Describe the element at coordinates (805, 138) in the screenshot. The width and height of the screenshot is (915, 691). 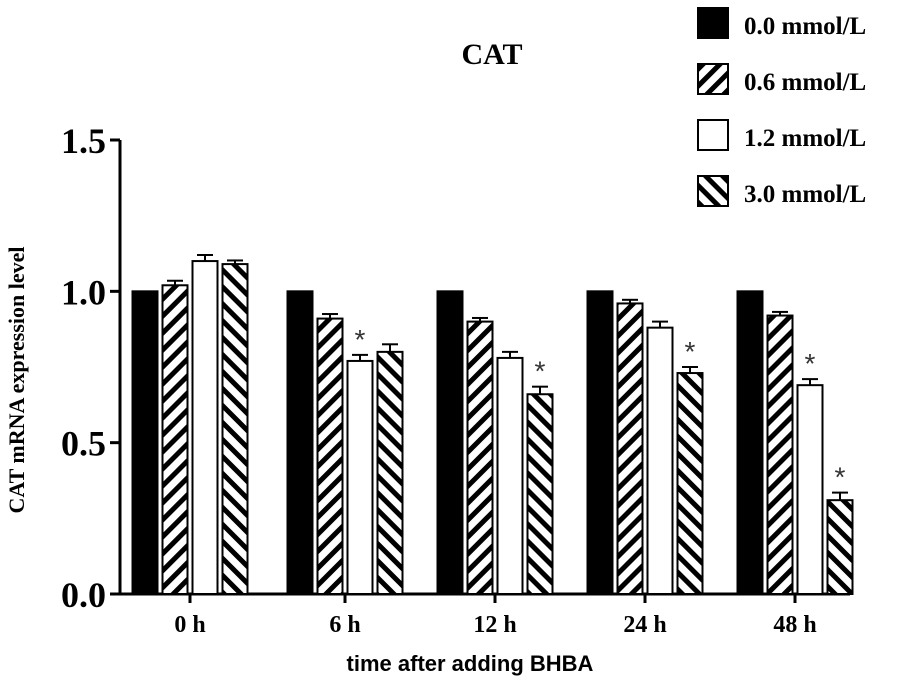
I see `legend-label: 1.2 mmol/L` at that location.